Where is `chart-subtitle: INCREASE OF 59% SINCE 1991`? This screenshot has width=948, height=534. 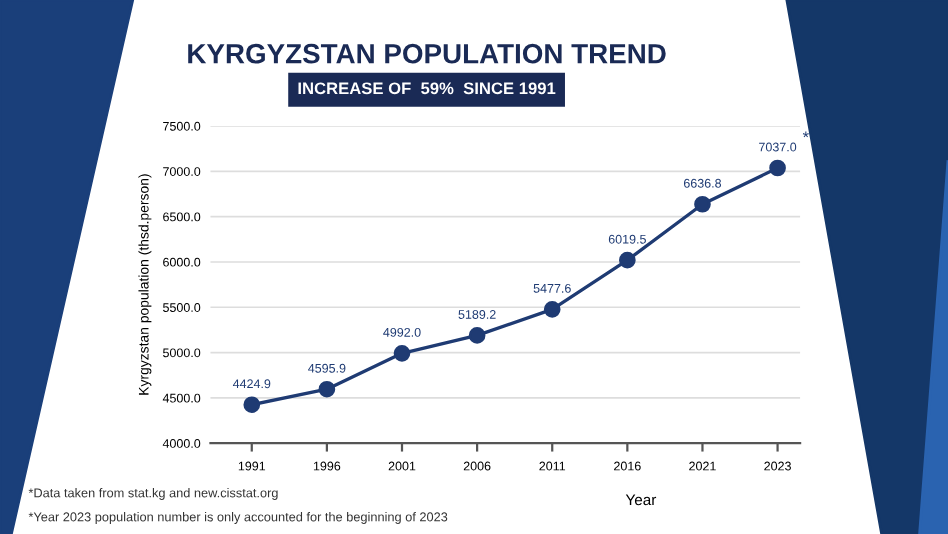 chart-subtitle: INCREASE OF 59% SINCE 1991 is located at coordinates (427, 88).